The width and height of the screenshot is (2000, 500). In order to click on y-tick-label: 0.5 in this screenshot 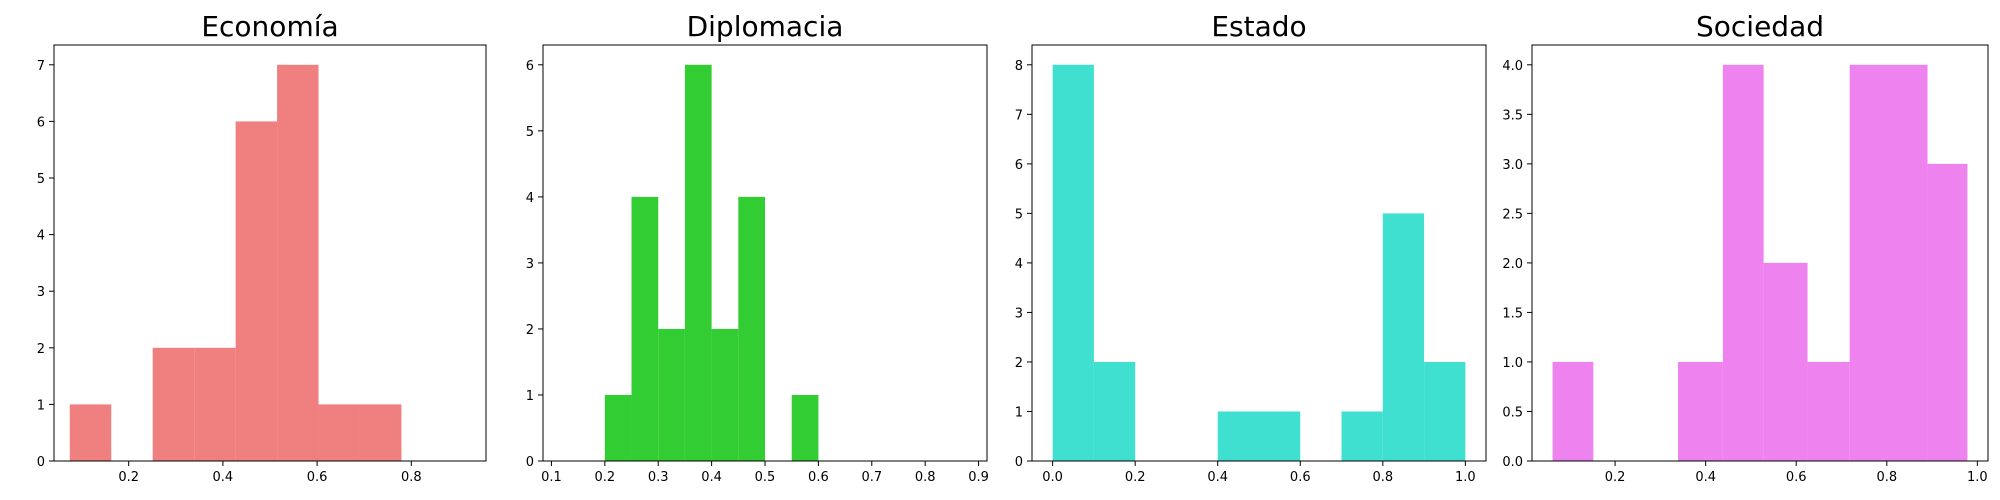, I will do `click(1512, 412)`.